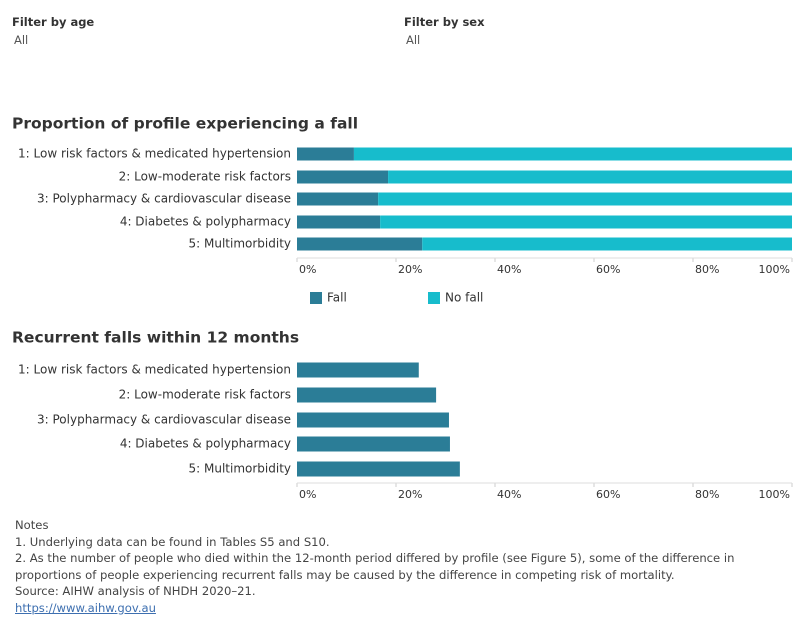  What do you see at coordinates (53, 22) in the screenshot?
I see `filter-label: Filter by age` at bounding box center [53, 22].